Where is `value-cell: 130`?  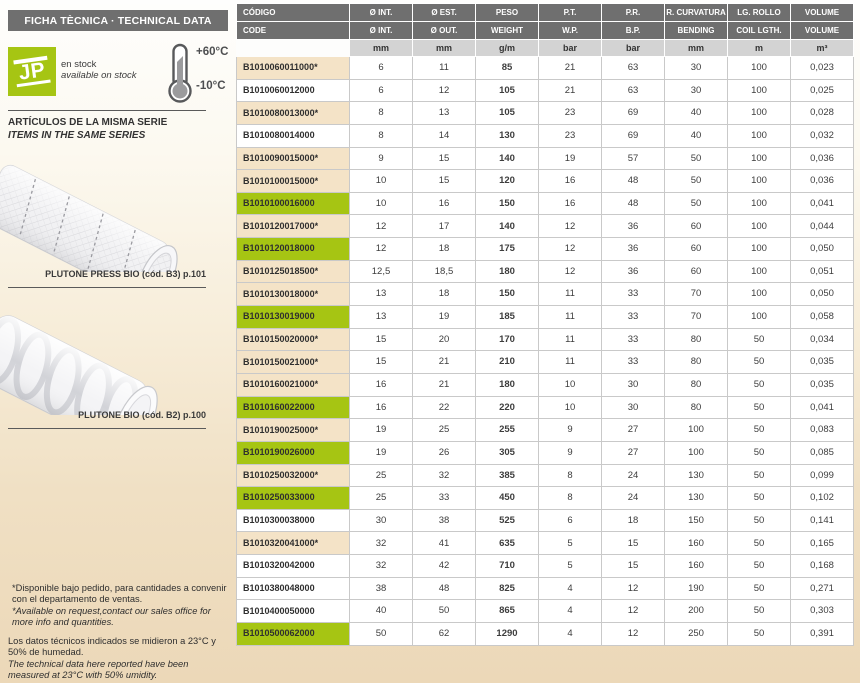
value-cell: 130 is located at coordinates (696, 498).